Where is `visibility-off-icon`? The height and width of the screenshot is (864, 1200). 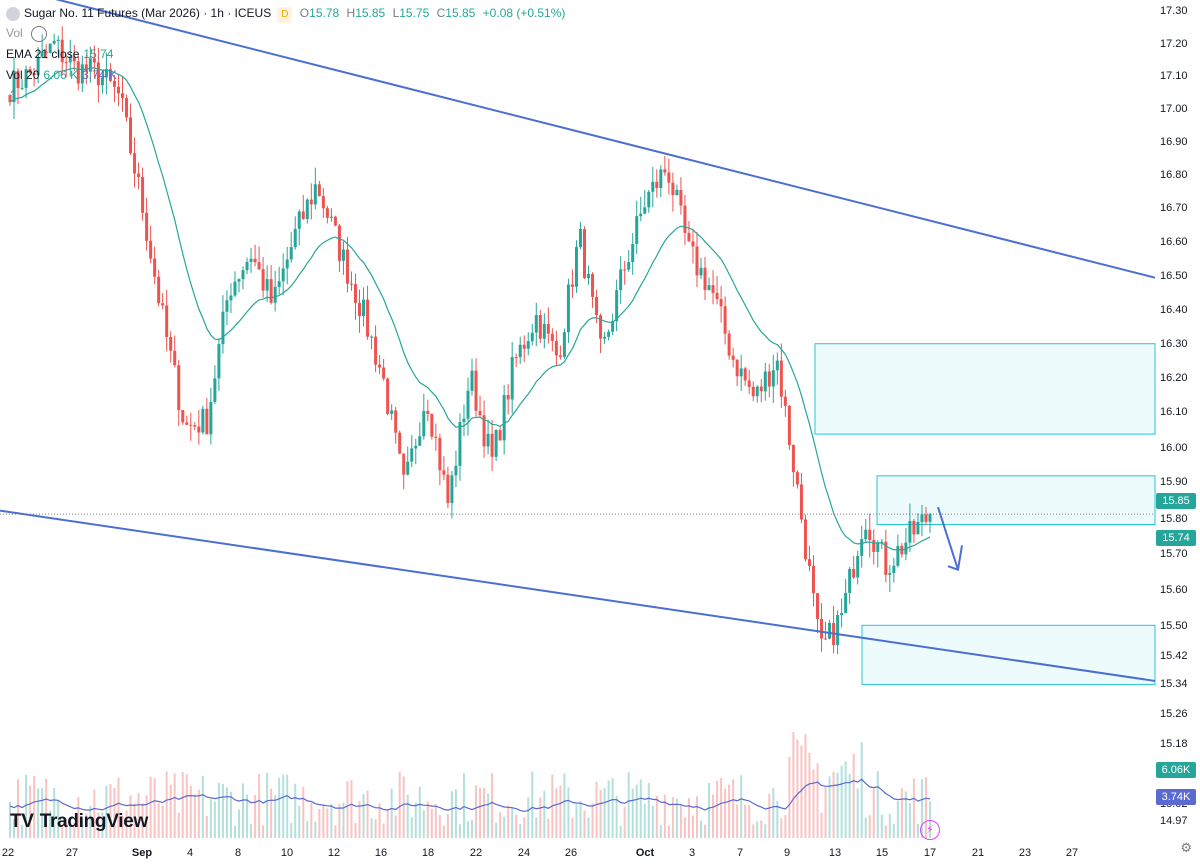
visibility-off-icon is located at coordinates (38, 33).